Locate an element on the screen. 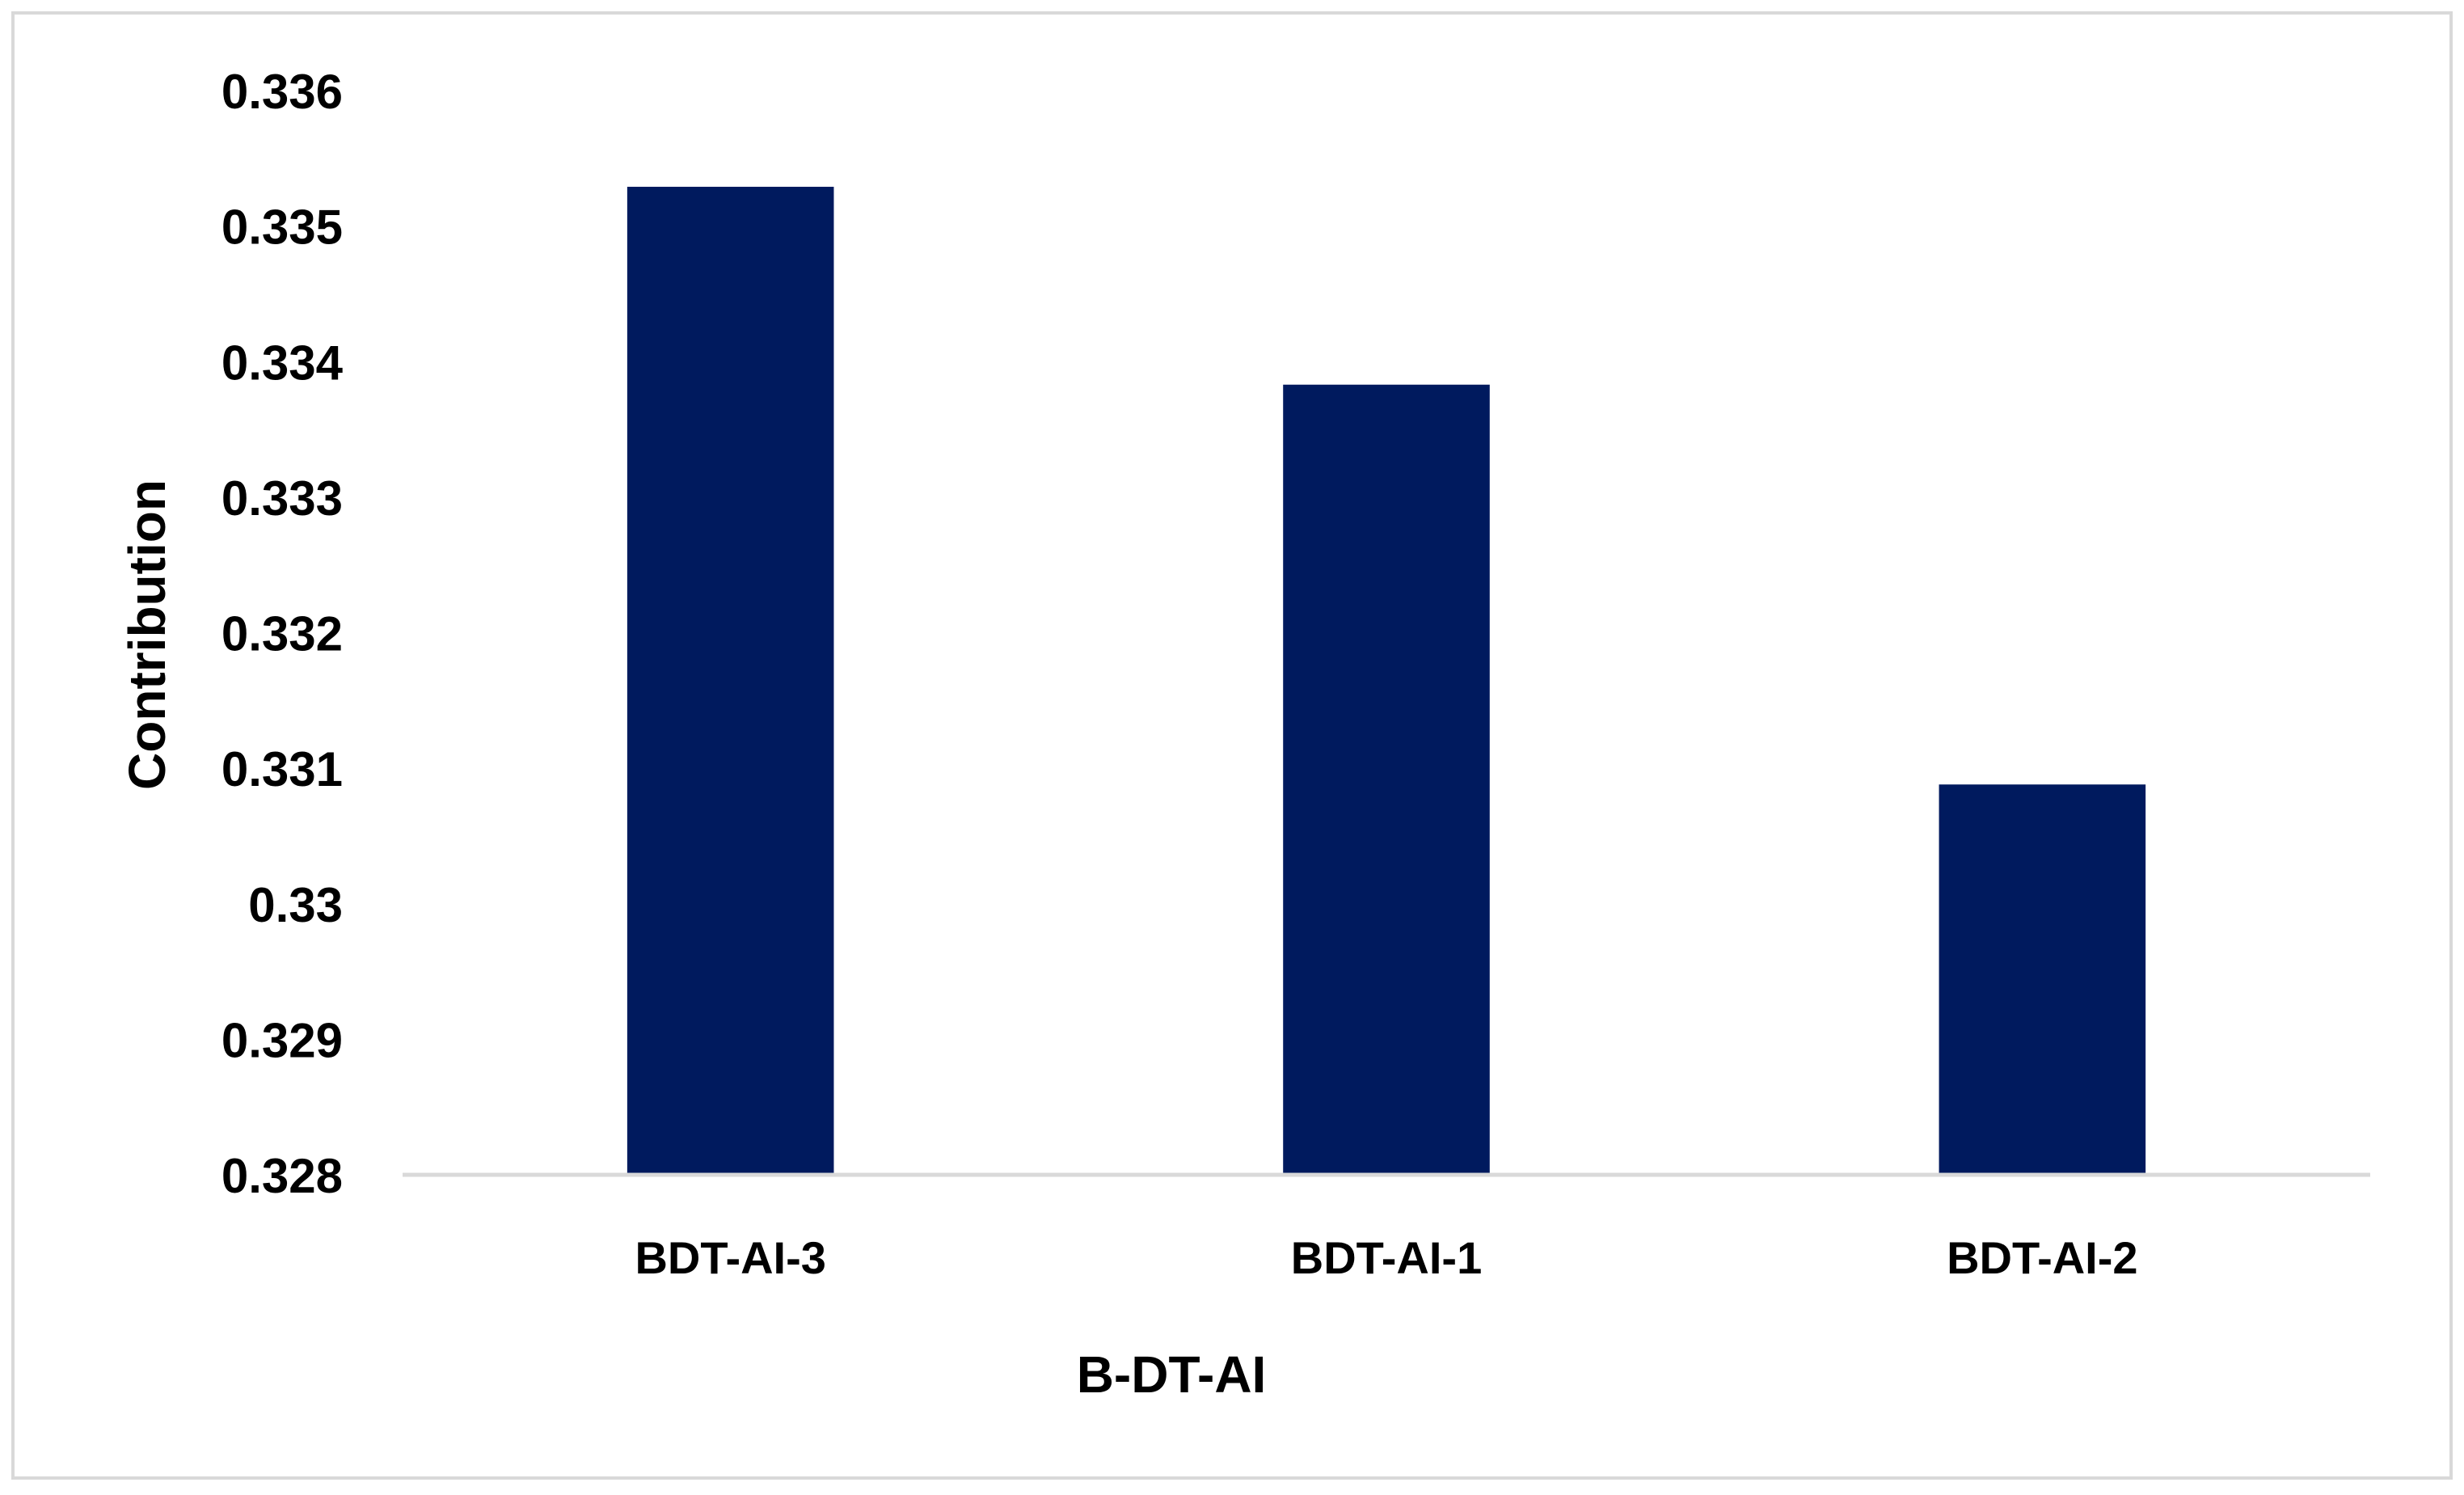  y-tick-label: 0.33 is located at coordinates (295, 905).